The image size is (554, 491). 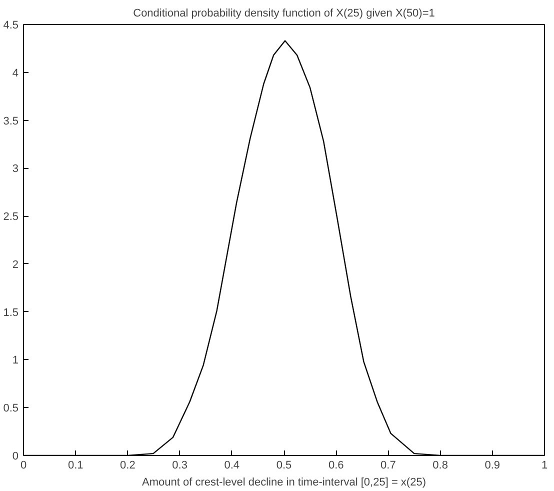 What do you see at coordinates (11, 217) in the screenshot?
I see `y-tick-label: 2.5` at bounding box center [11, 217].